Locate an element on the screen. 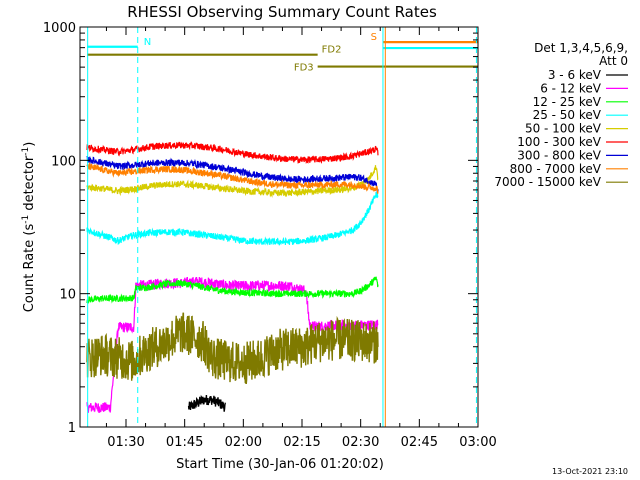 The width and height of the screenshot is (640, 480). y-axis-label-sup1: -1 is located at coordinates (26, 219).